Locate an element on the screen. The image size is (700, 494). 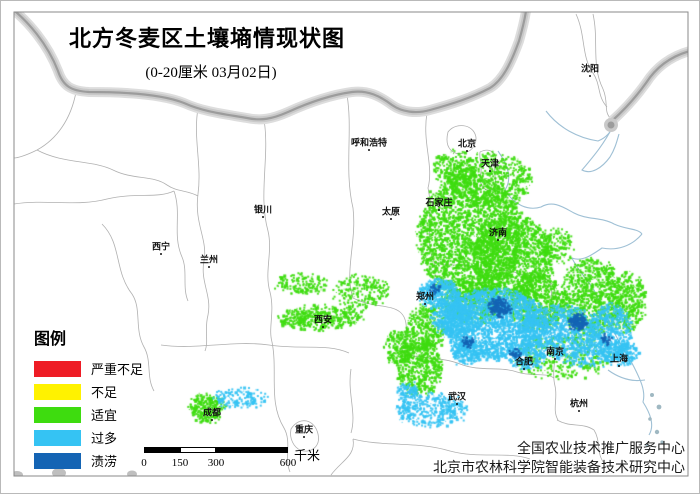
credit-line-1: 全国农业技术推广服务中心 is located at coordinates (601, 448).